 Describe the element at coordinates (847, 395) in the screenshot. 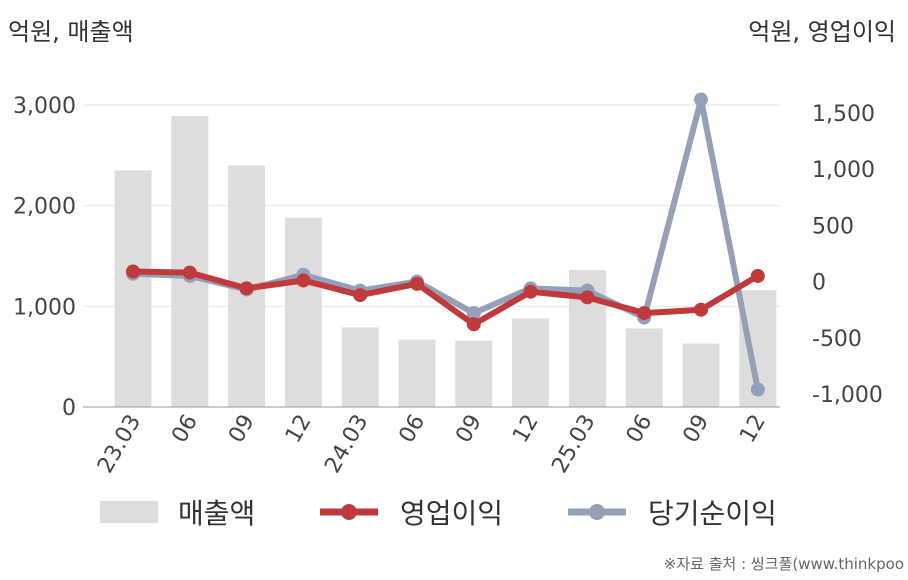

I see `right-tick-label: -1,000` at that location.